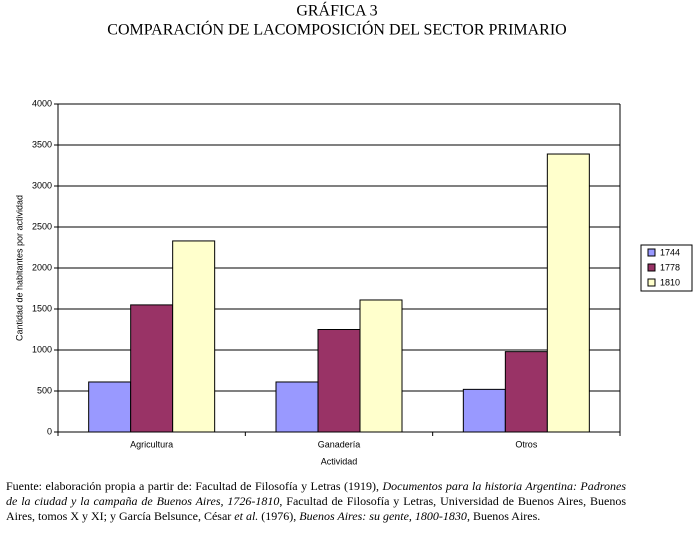  What do you see at coordinates (339, 444) in the screenshot?
I see `x-tick-label: Ganadería` at bounding box center [339, 444].